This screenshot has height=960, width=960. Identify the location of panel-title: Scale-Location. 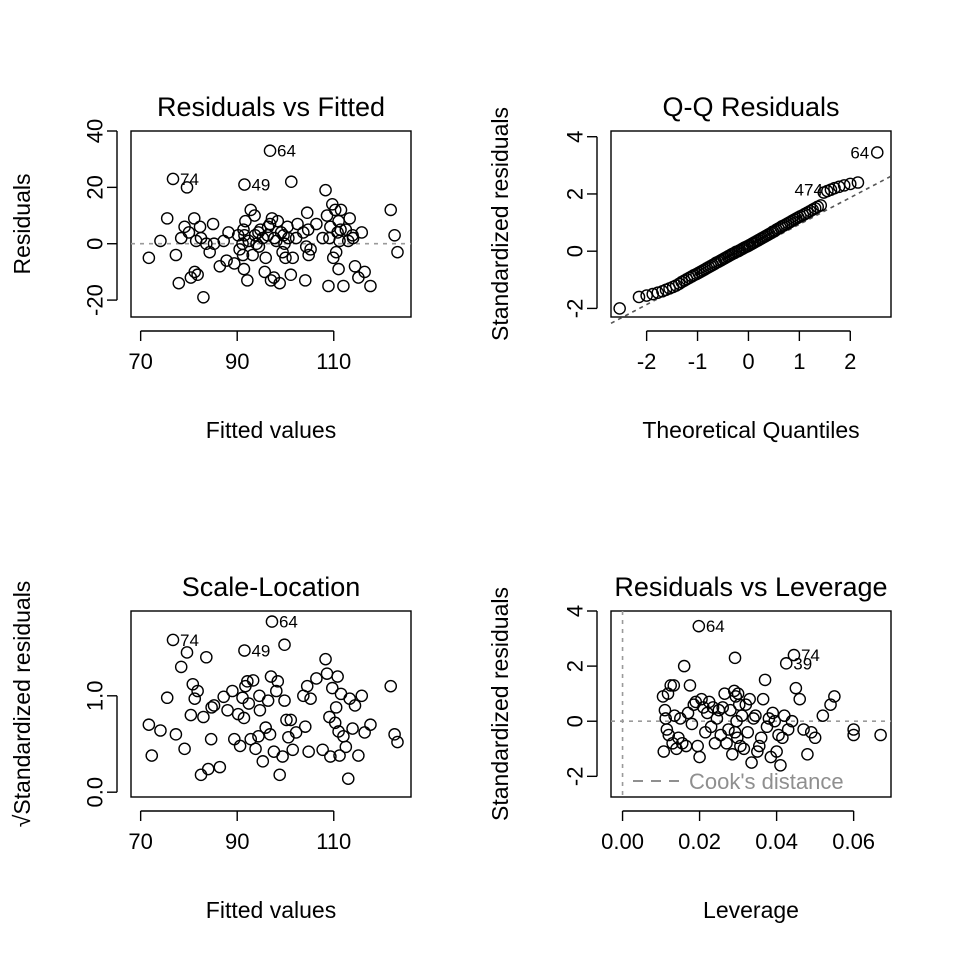
(271, 587).